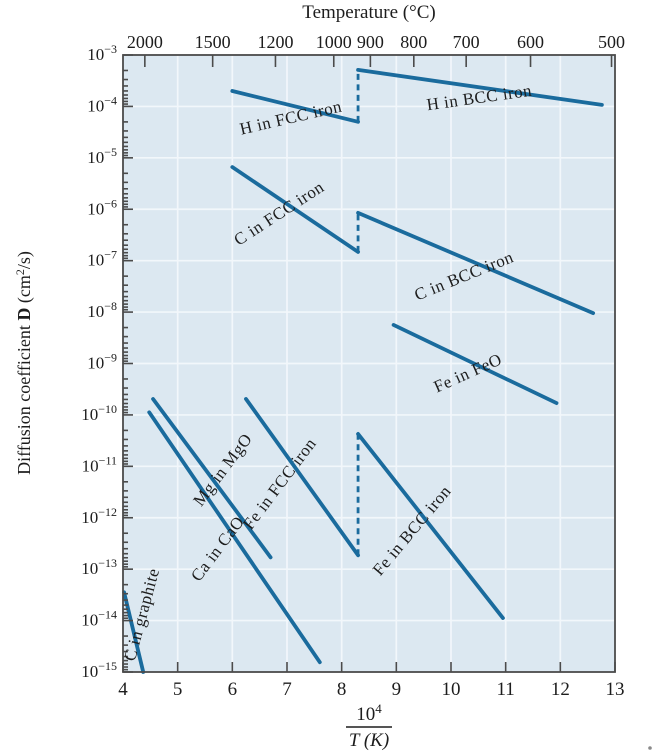 This screenshot has height=754, width=655. Describe the element at coordinates (212, 478) in the screenshot. I see `series-line-mg-in-mgo` at that location.